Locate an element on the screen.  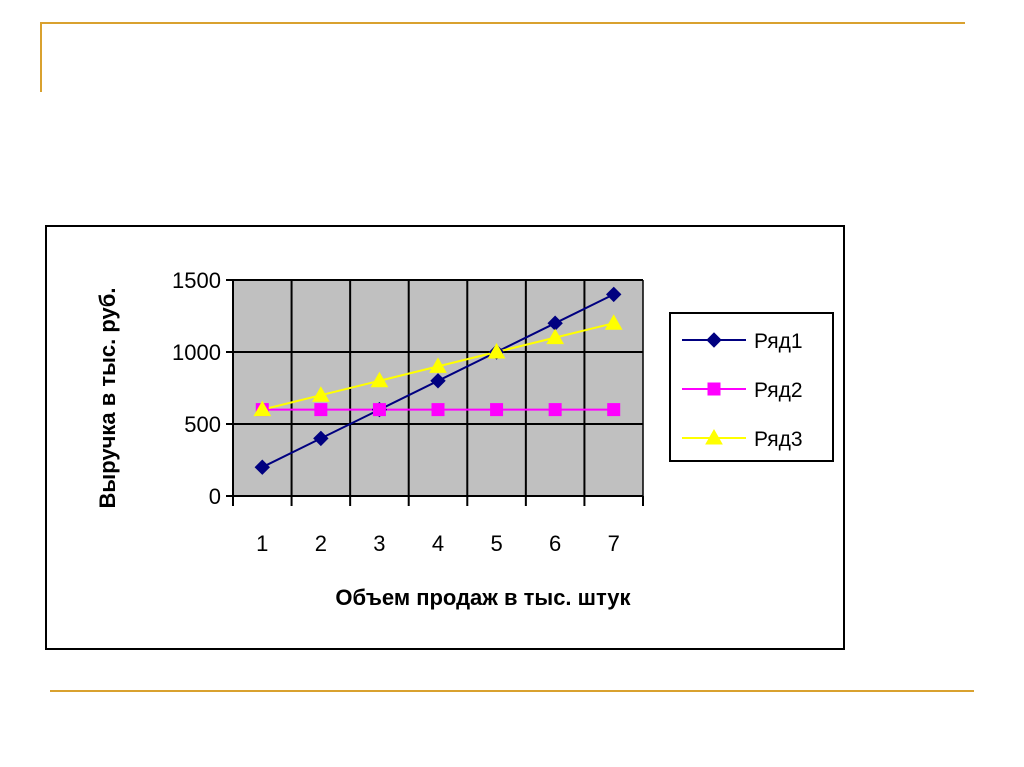
y-tick-label: 1500 is located at coordinates (196, 280).